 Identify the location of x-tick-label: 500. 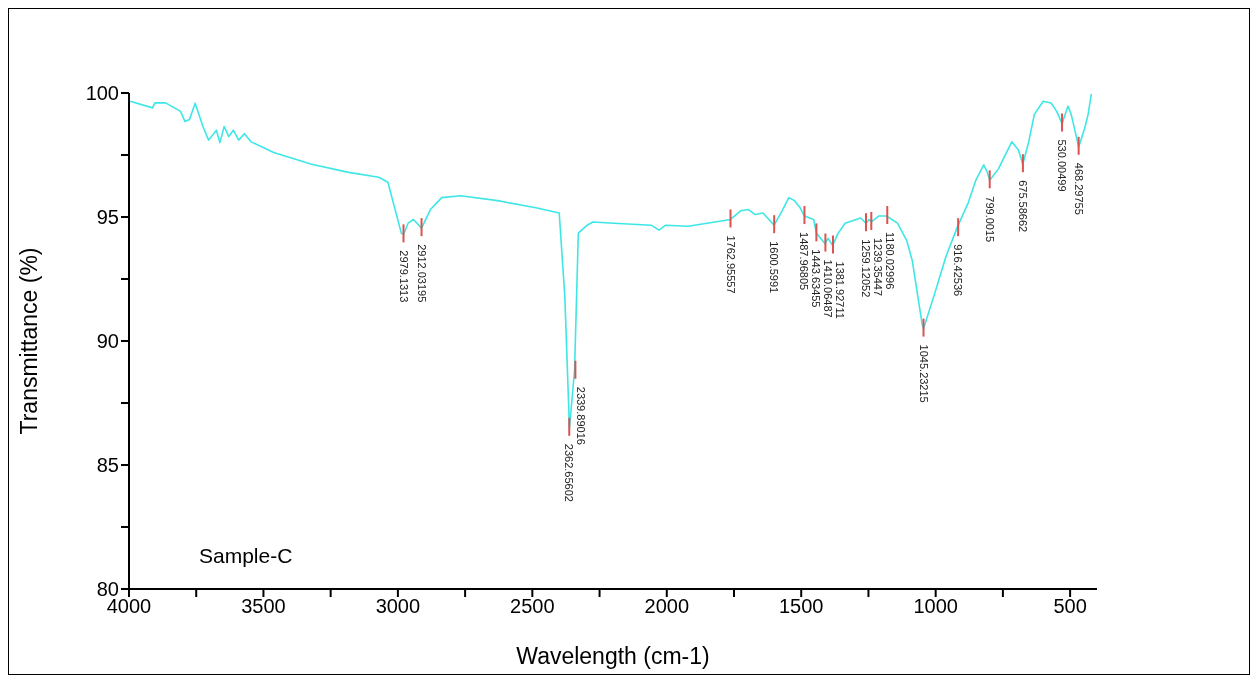
(1070, 606).